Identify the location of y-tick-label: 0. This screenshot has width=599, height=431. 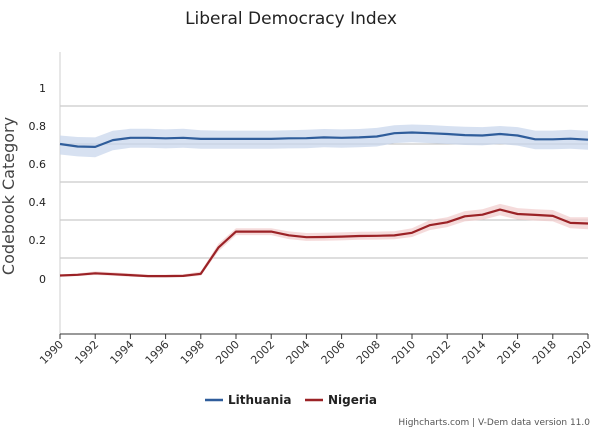
(42, 279).